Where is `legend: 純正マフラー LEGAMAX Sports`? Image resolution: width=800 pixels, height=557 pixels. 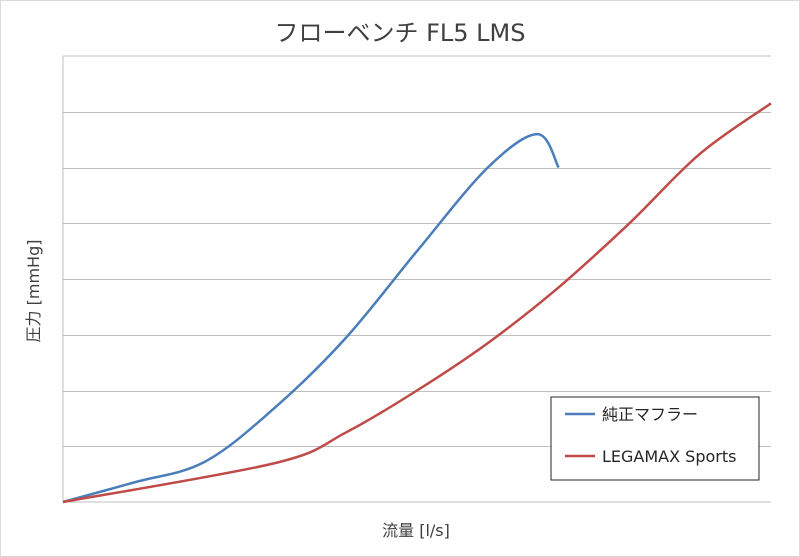
legend: 純正マフラー LEGAMAX Sports is located at coordinates (655, 438).